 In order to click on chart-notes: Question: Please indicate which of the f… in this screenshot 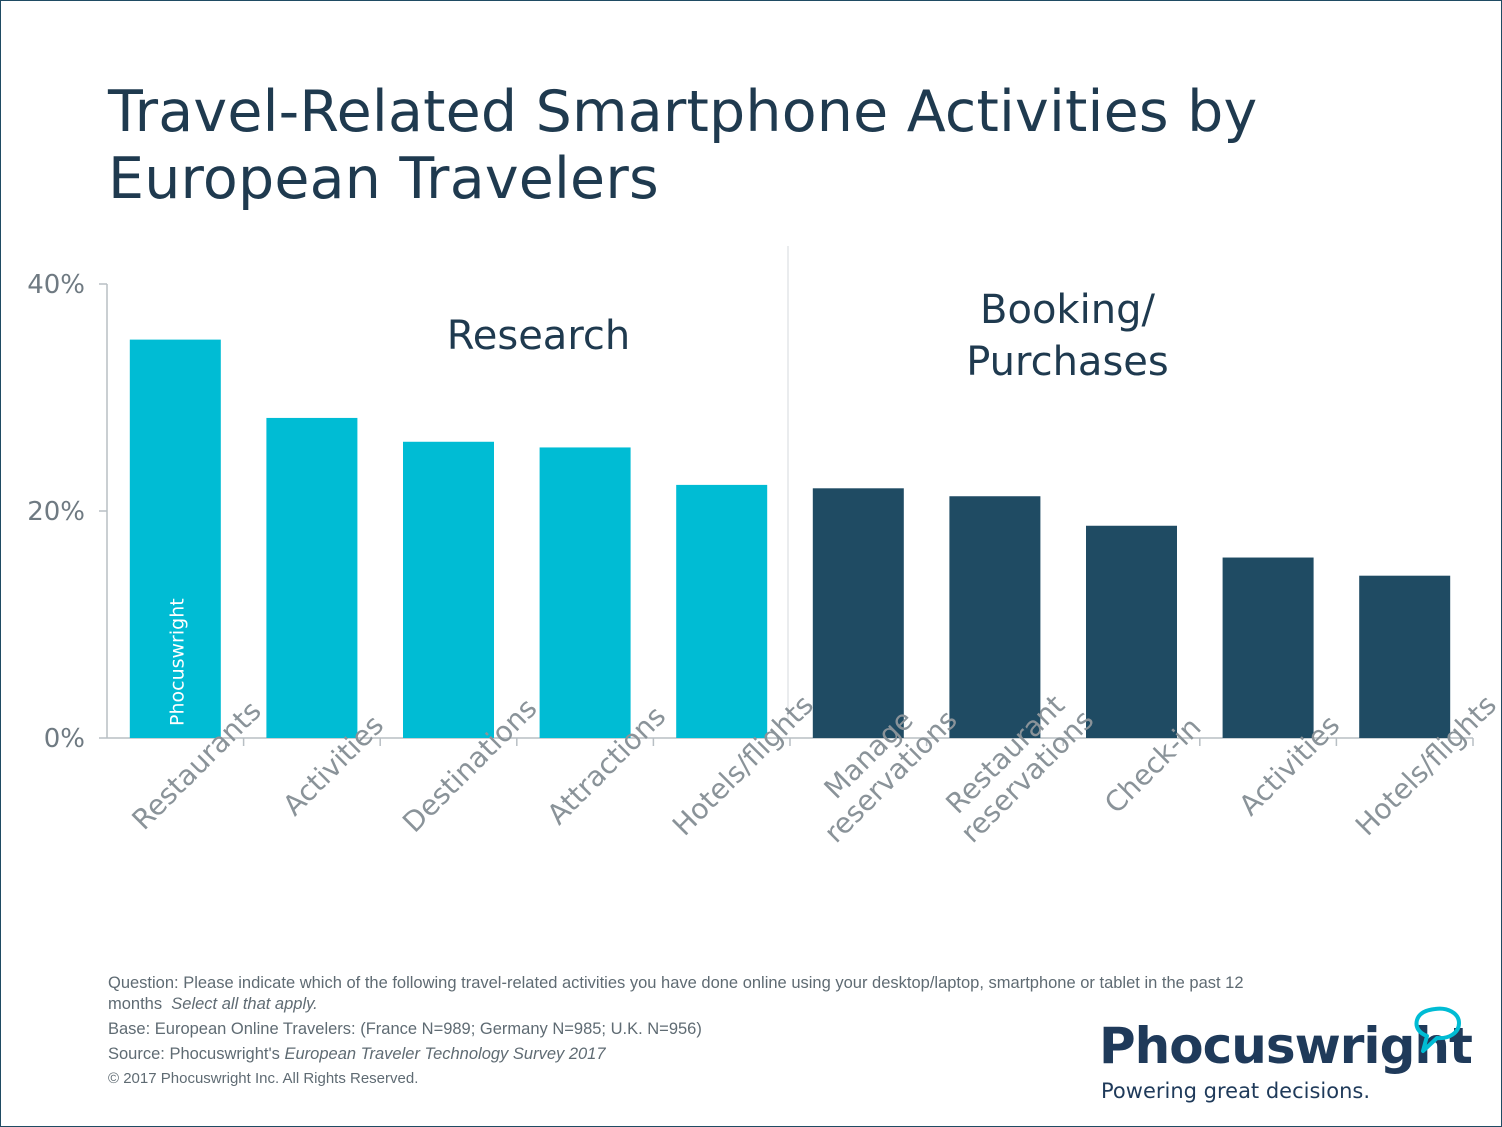, I will do `click(698, 1031)`.